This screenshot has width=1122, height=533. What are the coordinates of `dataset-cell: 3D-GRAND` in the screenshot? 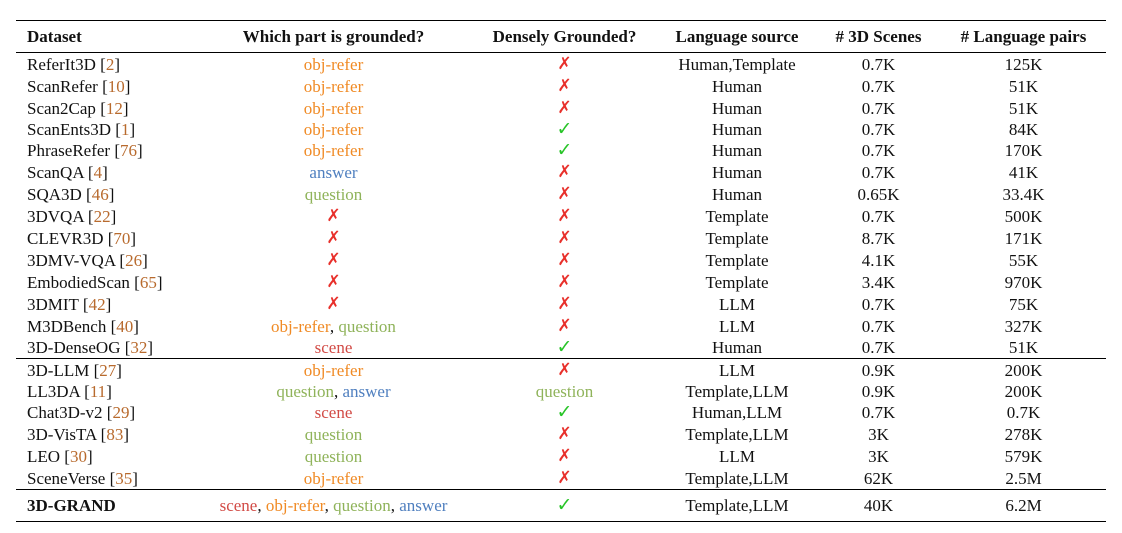 It's located at (106, 506).